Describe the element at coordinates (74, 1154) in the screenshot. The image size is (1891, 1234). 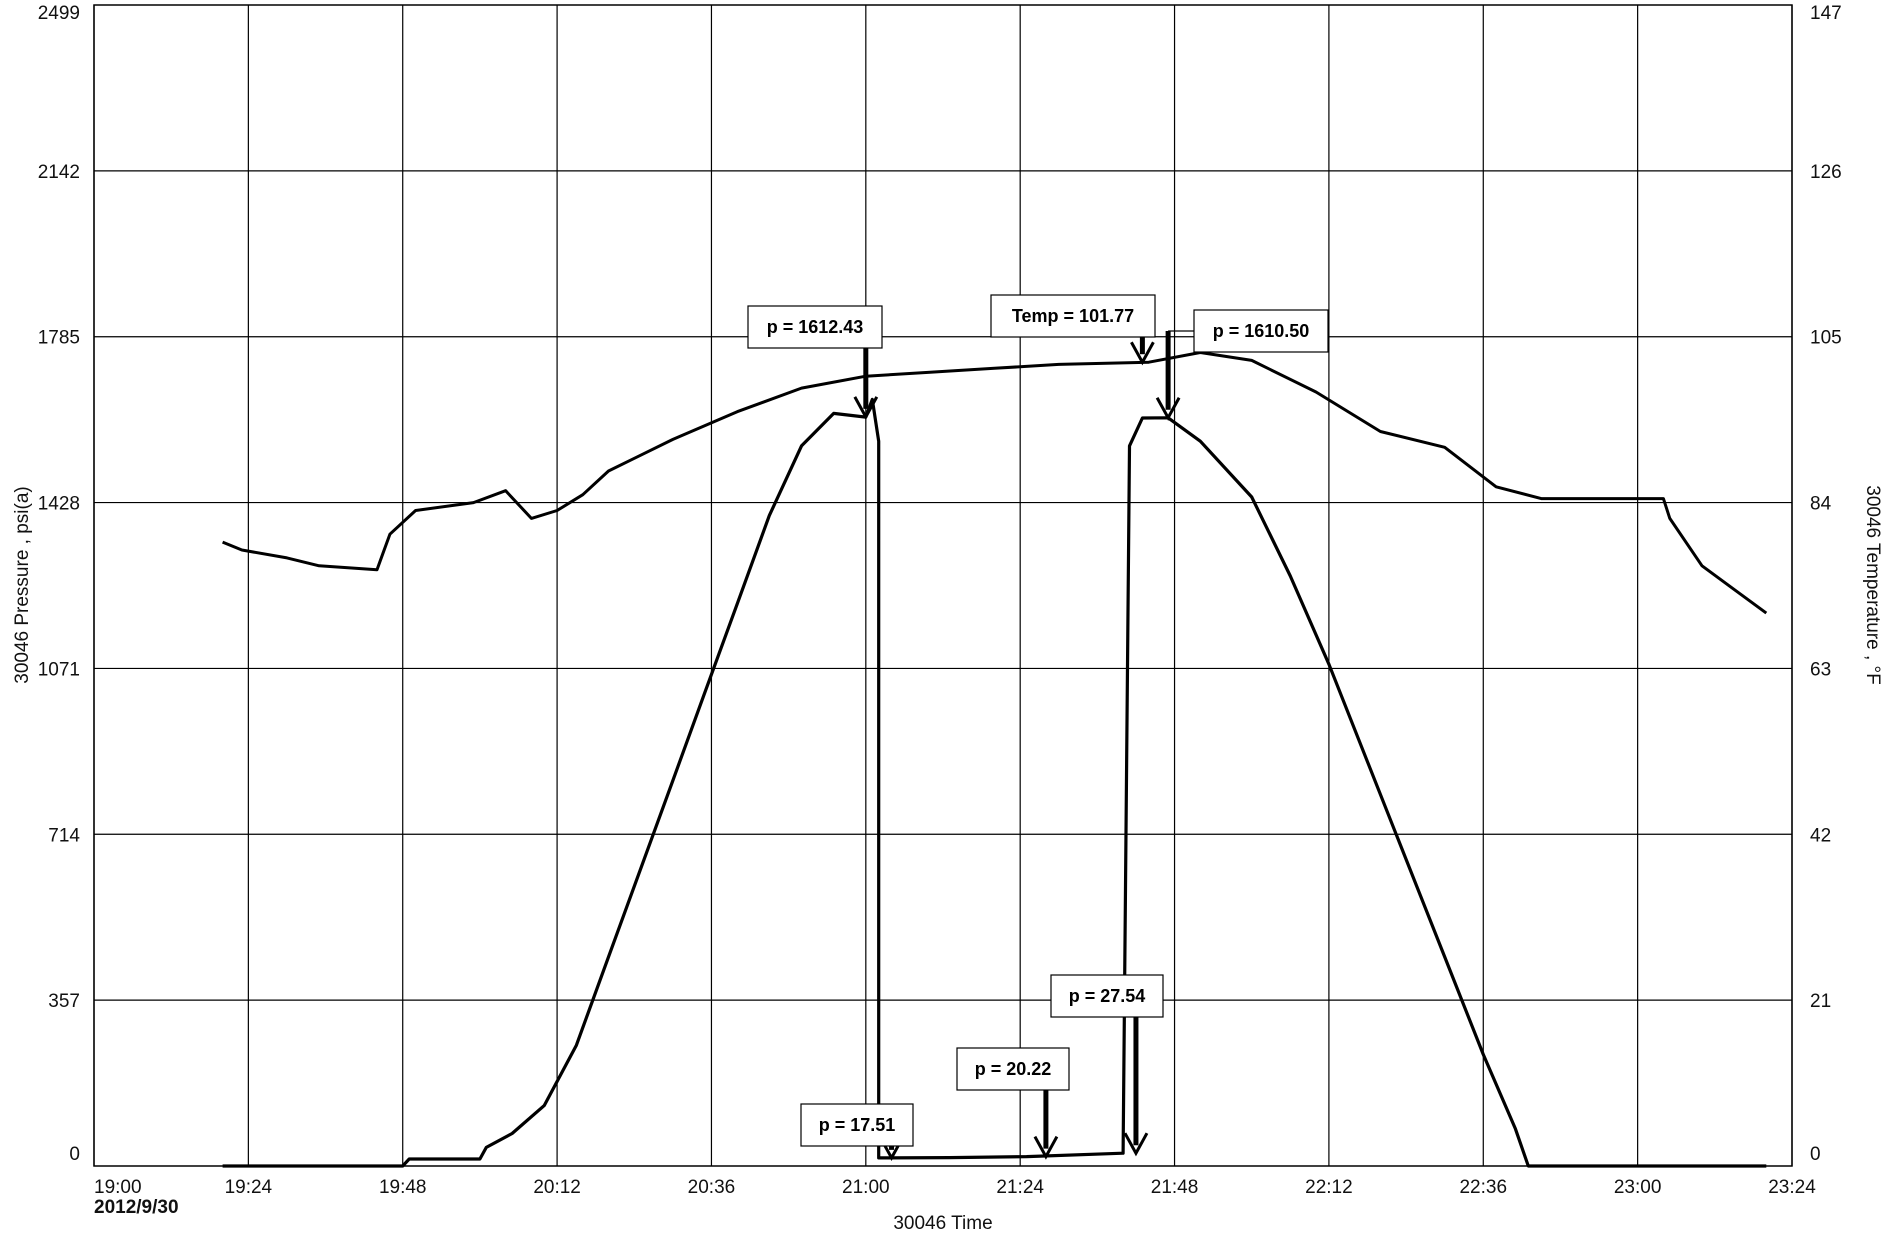
I see `y-tick-label-left: 0` at that location.